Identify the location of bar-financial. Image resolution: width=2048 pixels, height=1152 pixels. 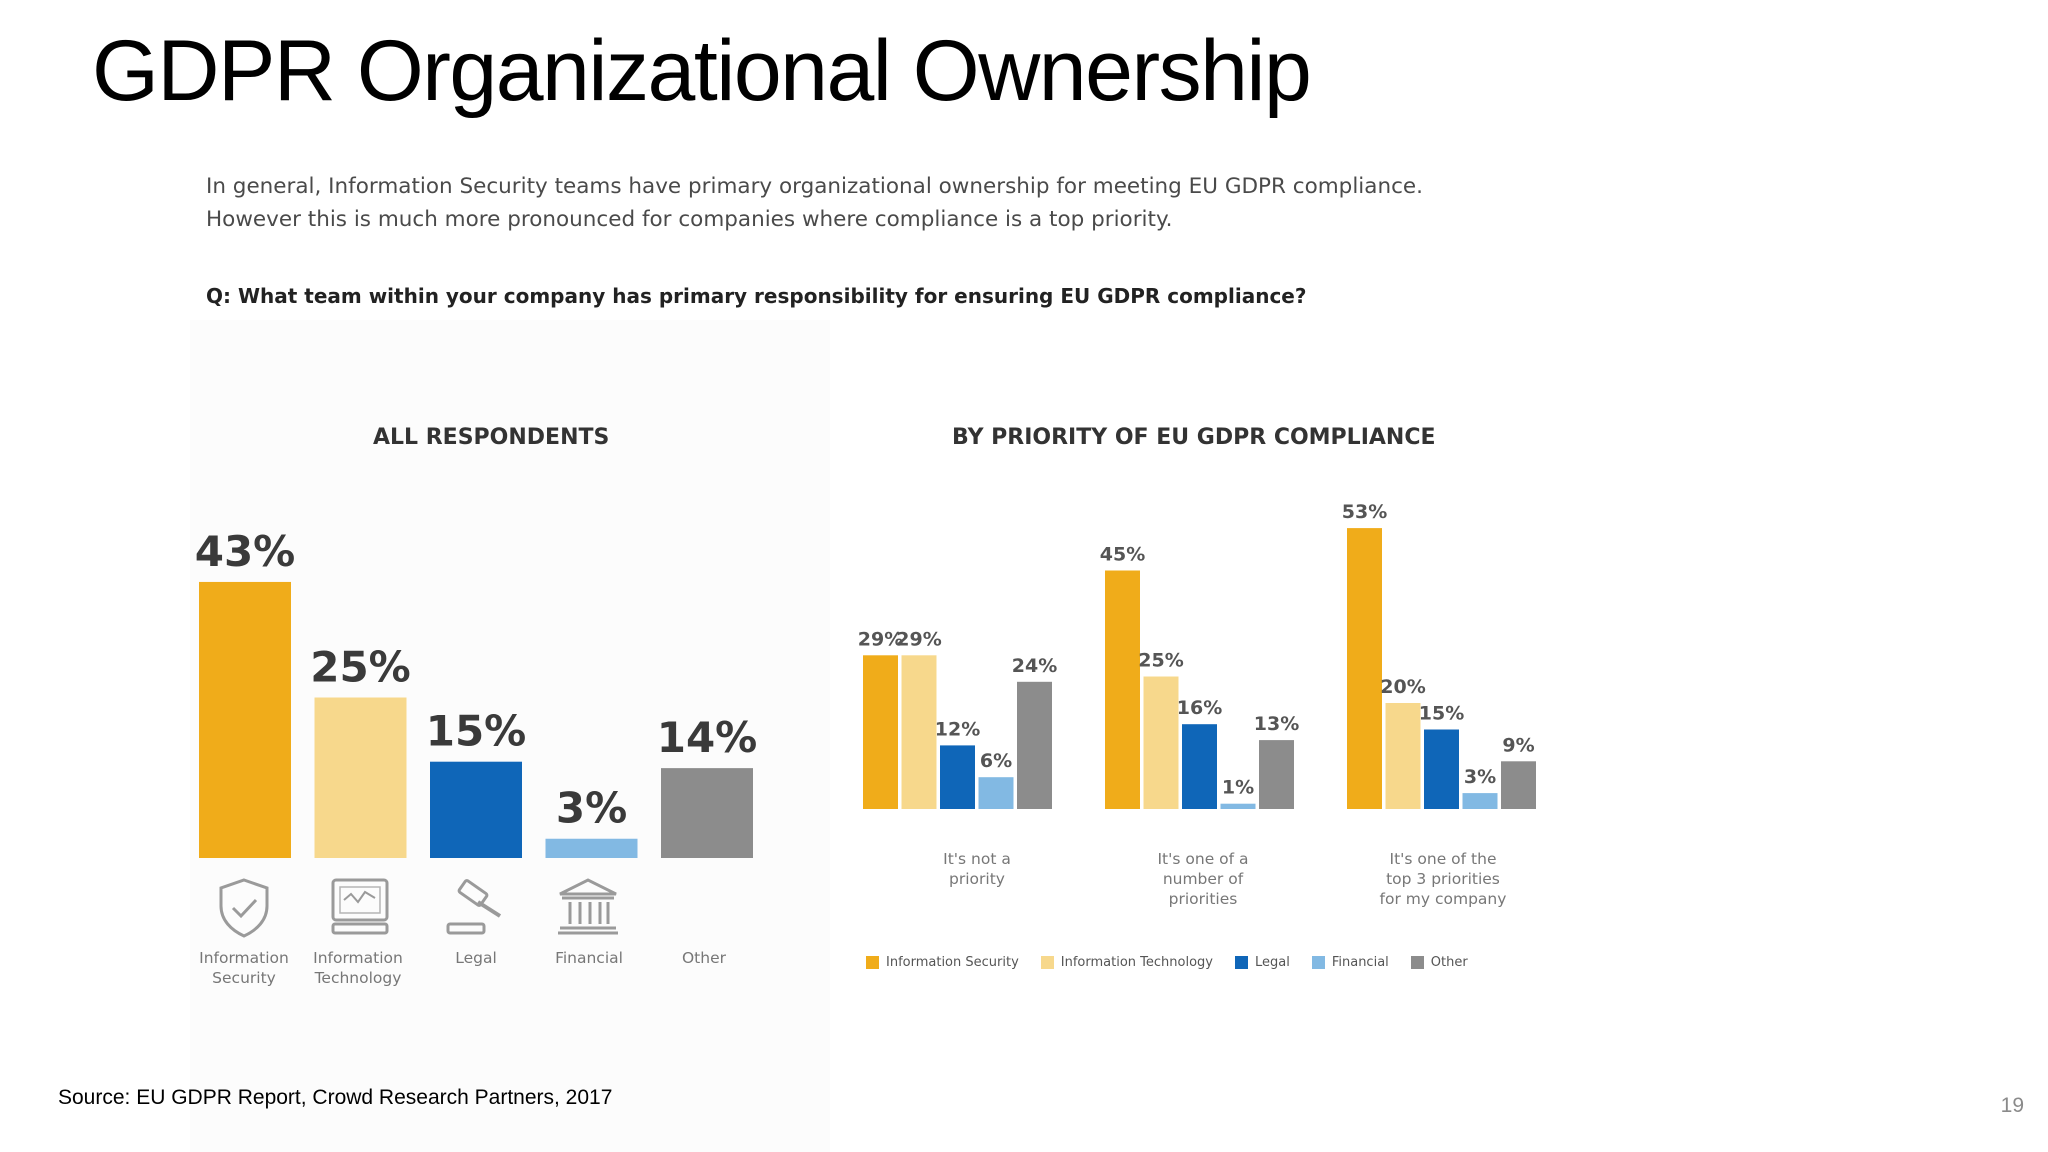
(591, 848).